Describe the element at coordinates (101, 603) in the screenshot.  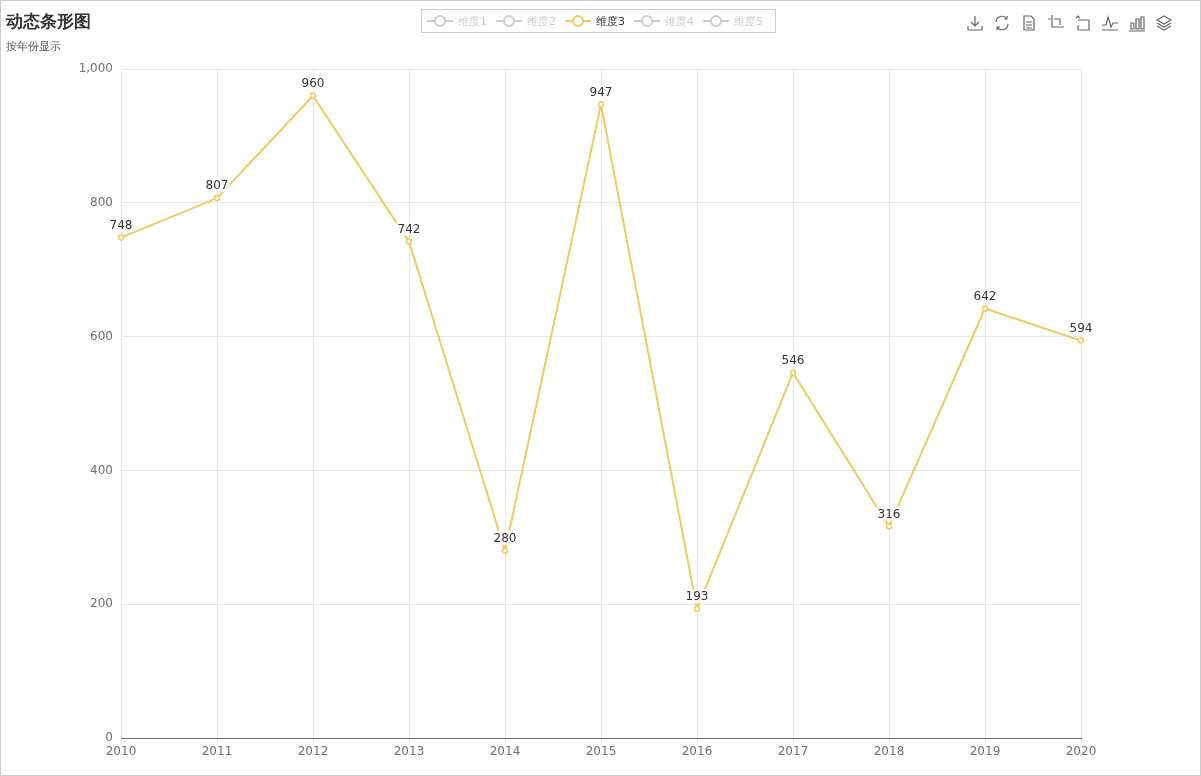
I see `y-tick-label: 200` at that location.